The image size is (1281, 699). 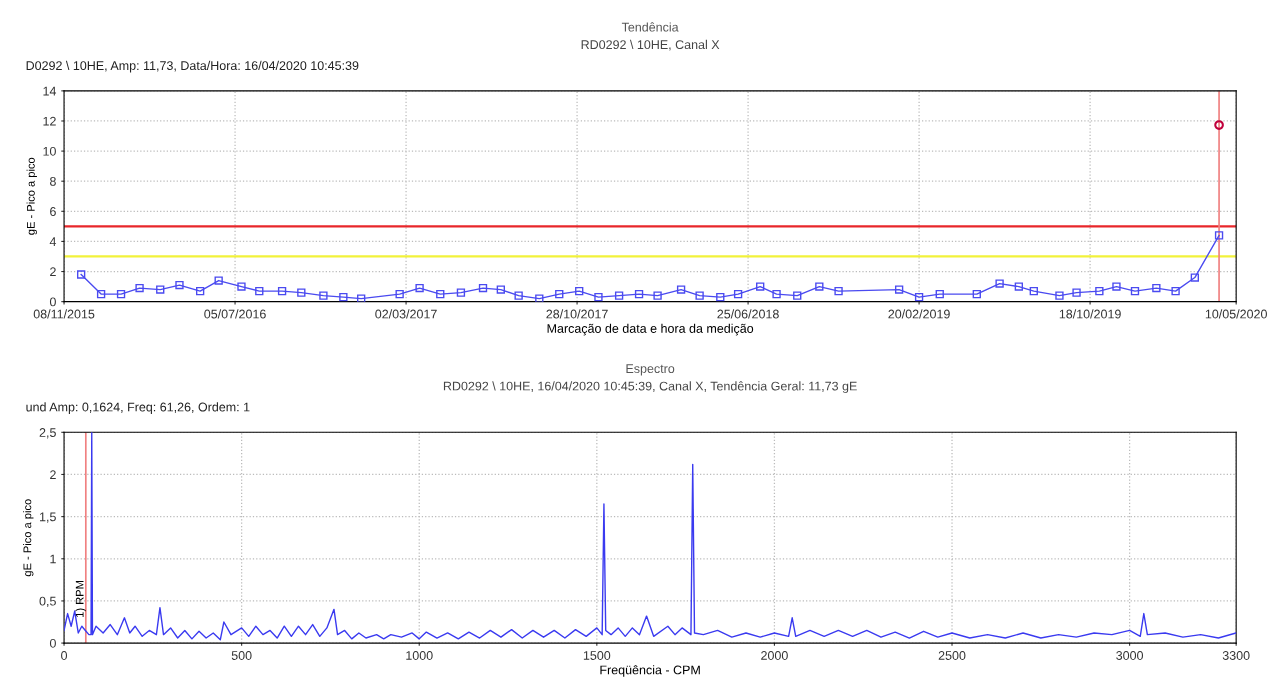 What do you see at coordinates (64, 655) in the screenshot?
I see `x-tick-label: 0` at bounding box center [64, 655].